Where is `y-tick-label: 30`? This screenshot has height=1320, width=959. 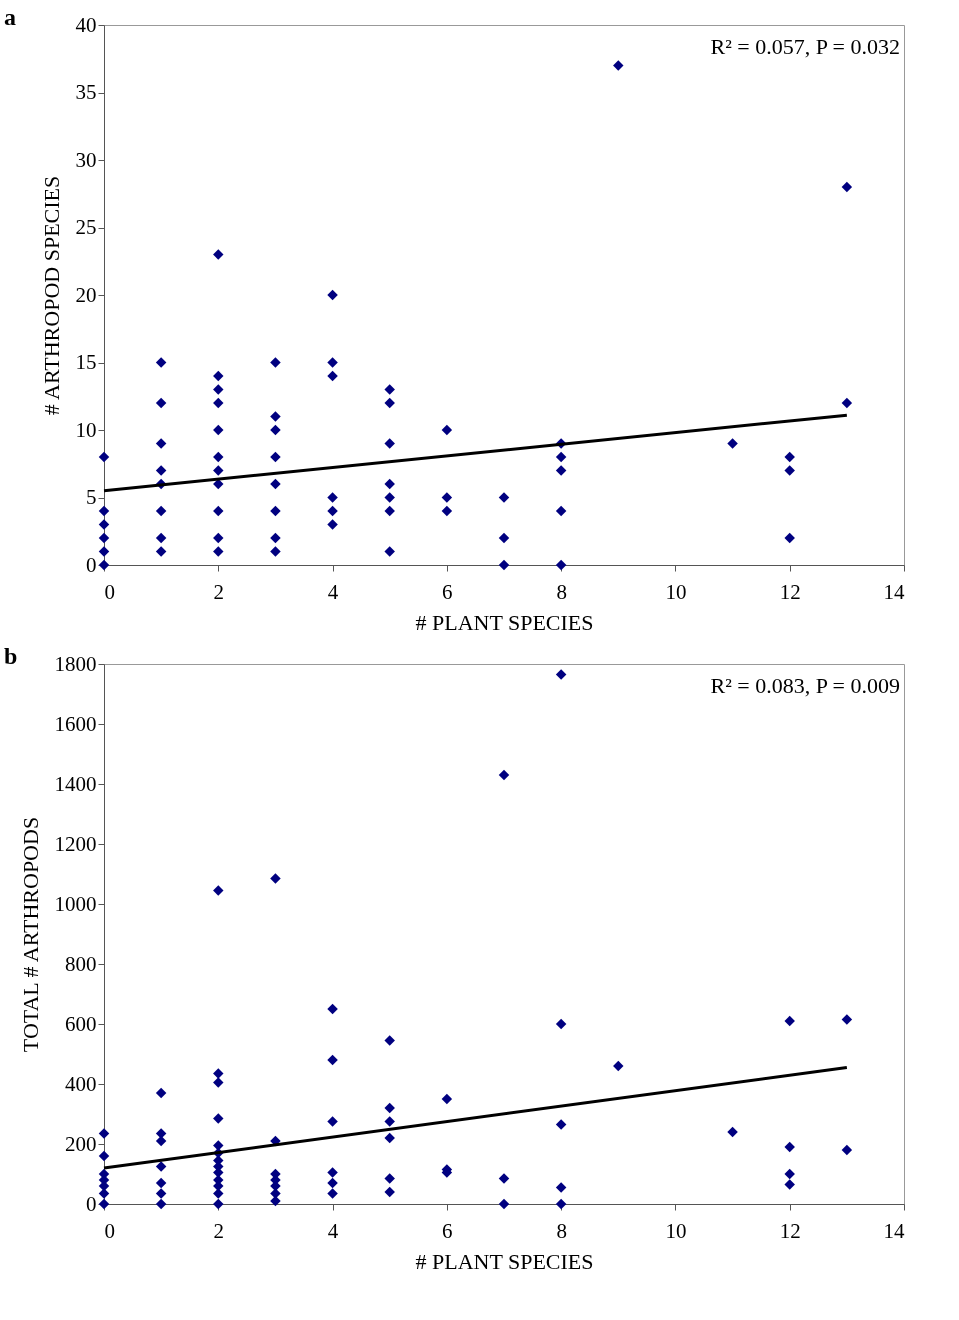 y-tick-label: 30 is located at coordinates (86, 159).